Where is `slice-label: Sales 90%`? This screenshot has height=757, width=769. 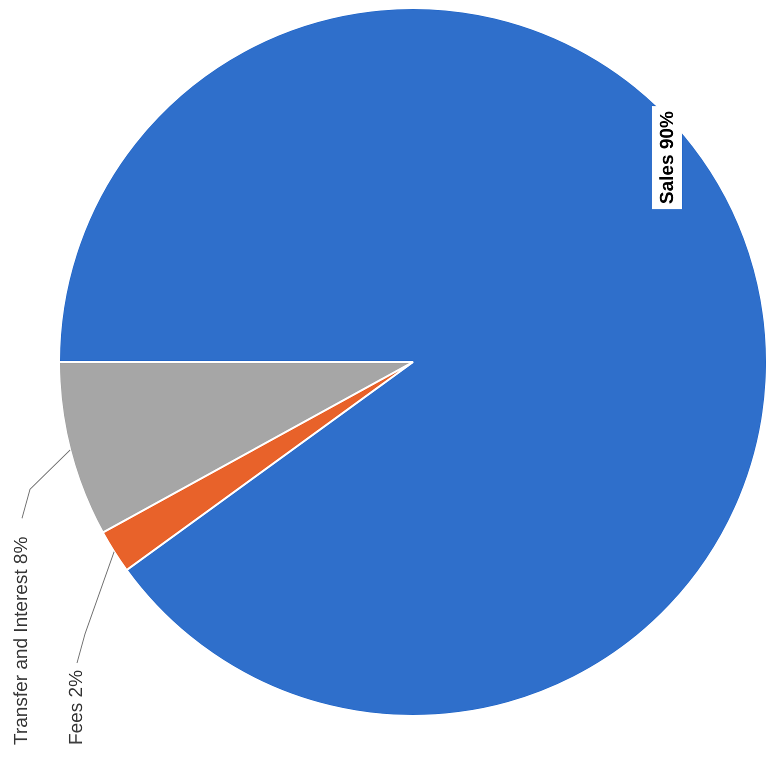
slice-label: Sales 90% is located at coordinates (667, 157).